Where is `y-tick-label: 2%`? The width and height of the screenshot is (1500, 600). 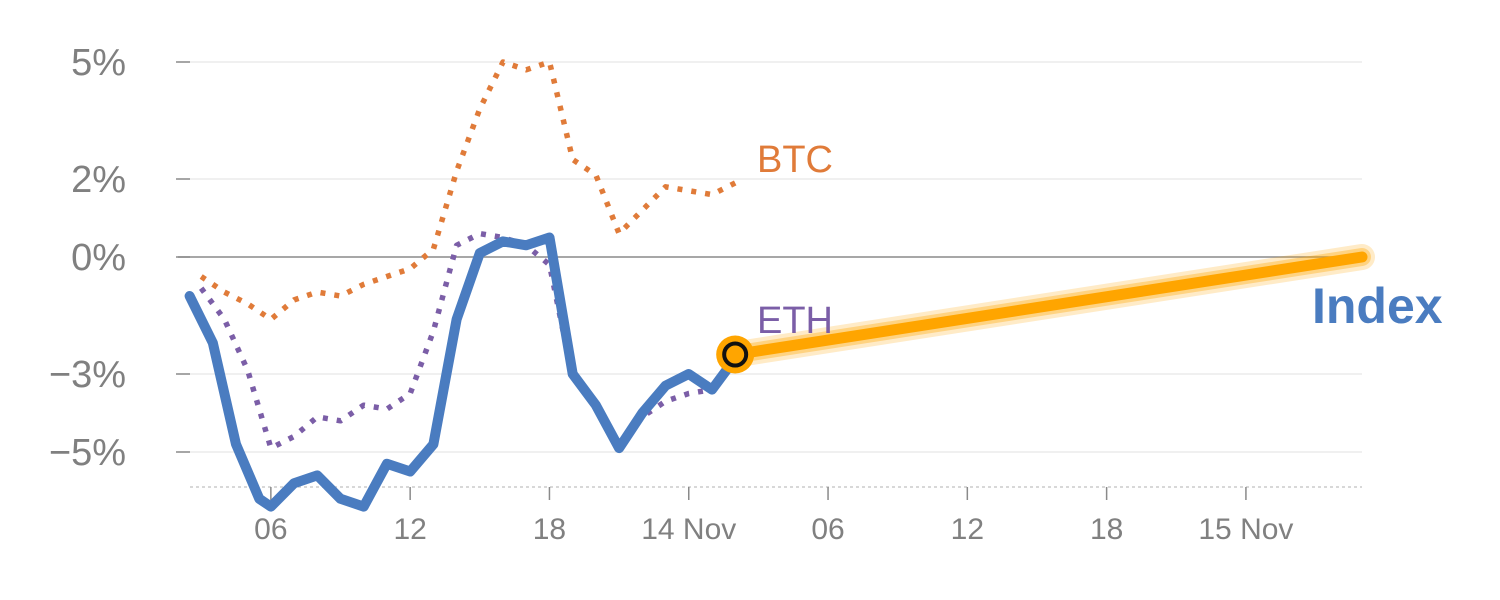 y-tick-label: 2% is located at coordinates (98, 180).